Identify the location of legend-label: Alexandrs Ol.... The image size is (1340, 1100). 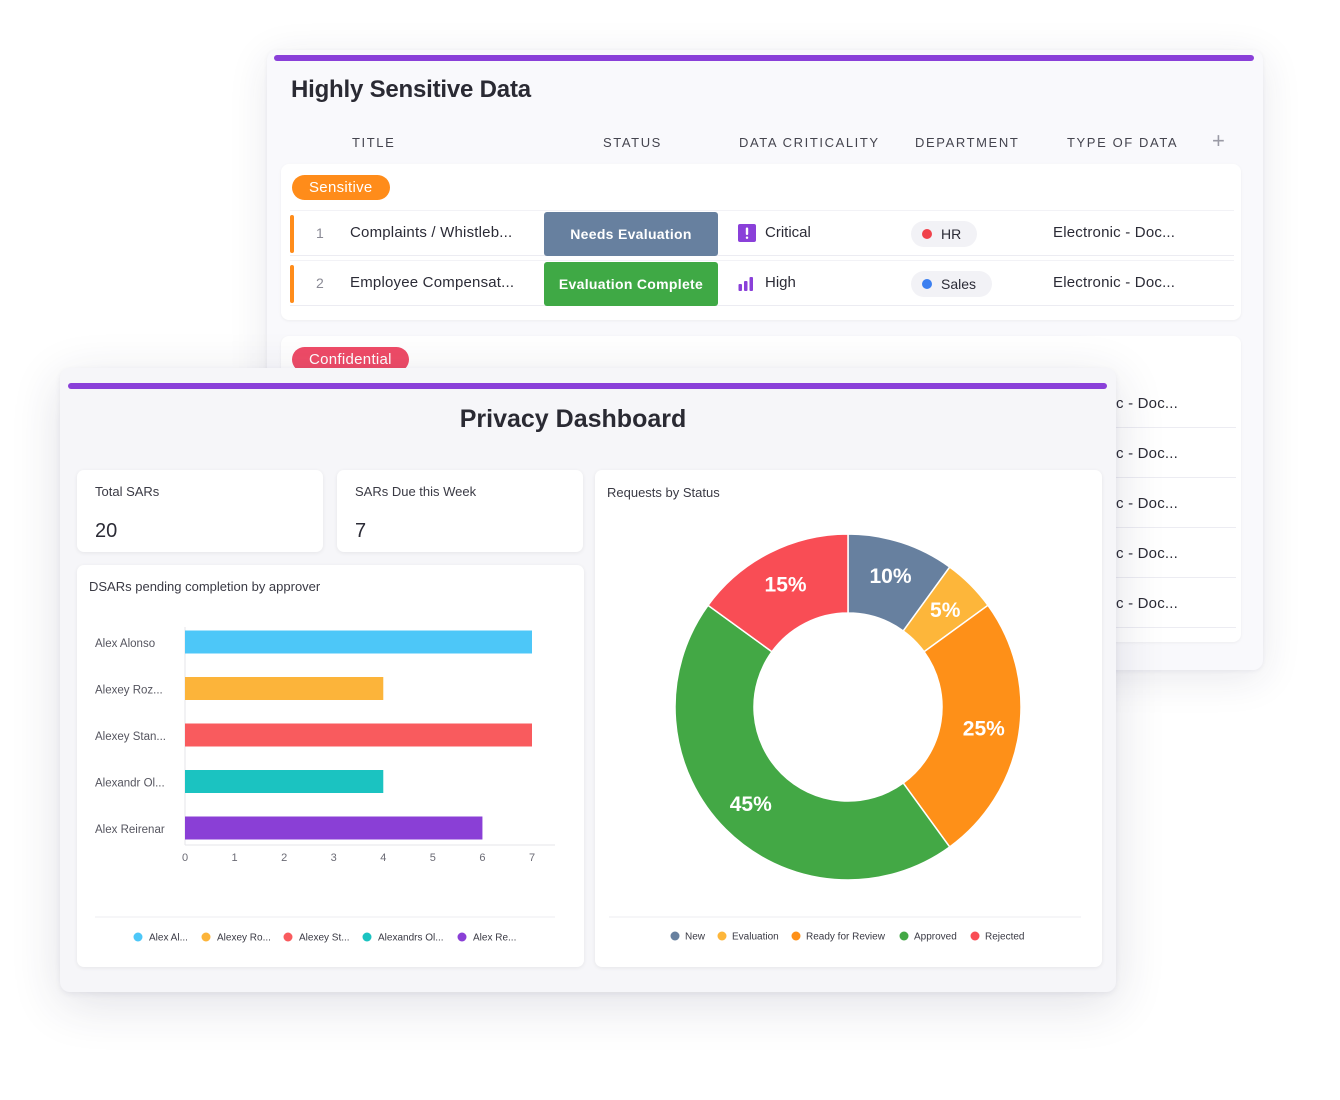
(411, 938).